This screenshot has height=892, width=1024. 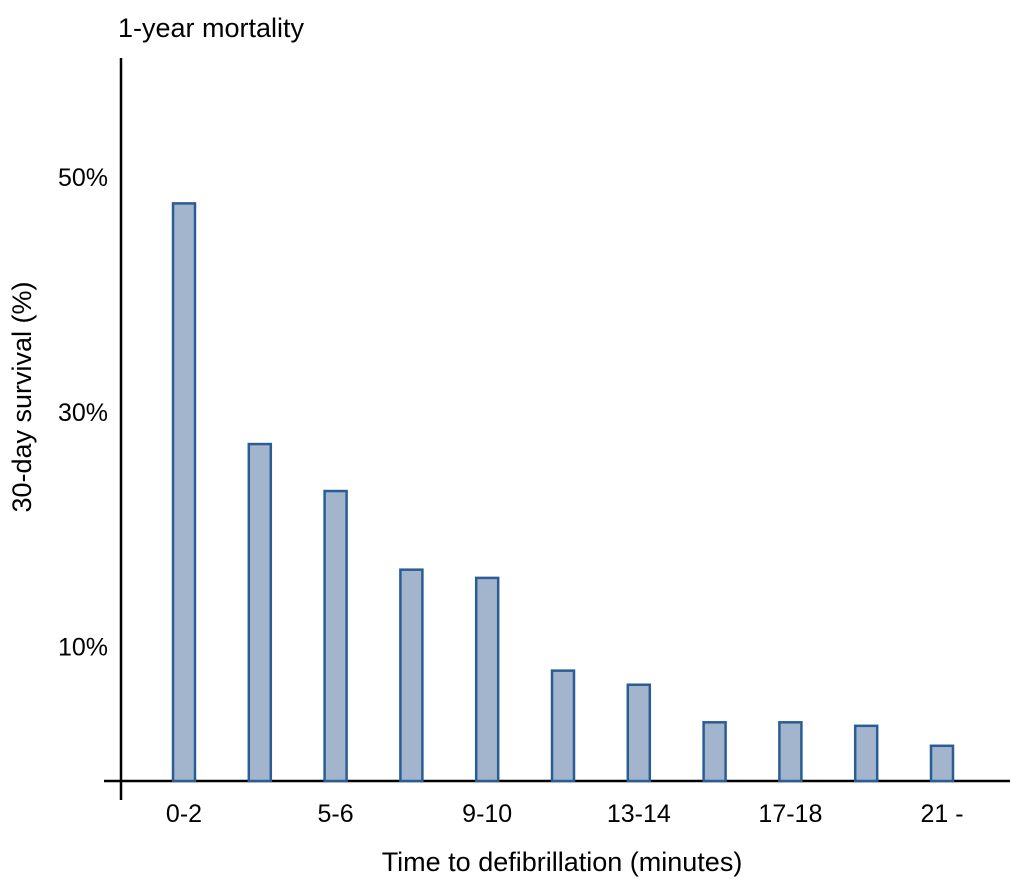 What do you see at coordinates (83, 178) in the screenshot?
I see `y-tick-label: 50%` at bounding box center [83, 178].